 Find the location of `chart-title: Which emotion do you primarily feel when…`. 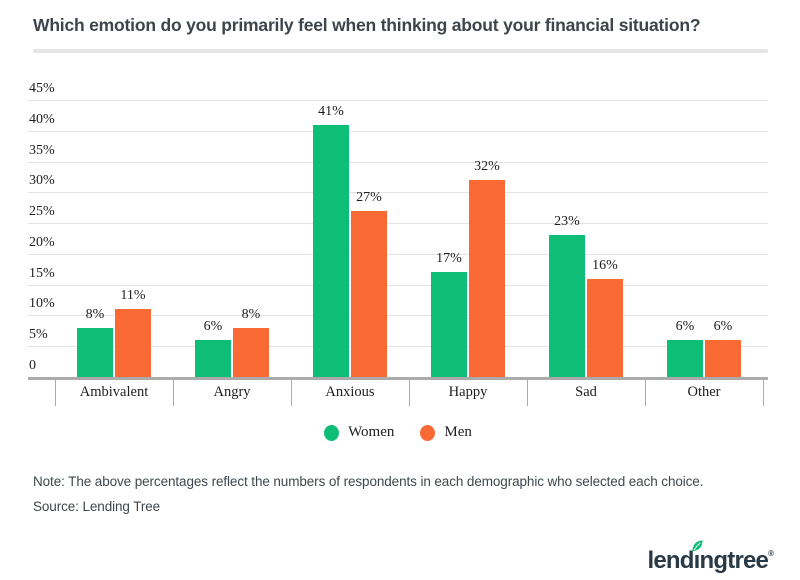

chart-title: Which emotion do you primarily feel when… is located at coordinates (367, 25).